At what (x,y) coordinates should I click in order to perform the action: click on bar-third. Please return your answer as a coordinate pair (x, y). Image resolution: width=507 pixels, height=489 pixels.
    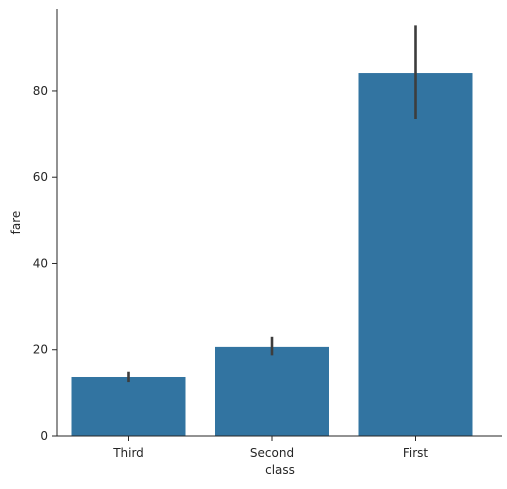
    Looking at the image, I should click on (128, 406).